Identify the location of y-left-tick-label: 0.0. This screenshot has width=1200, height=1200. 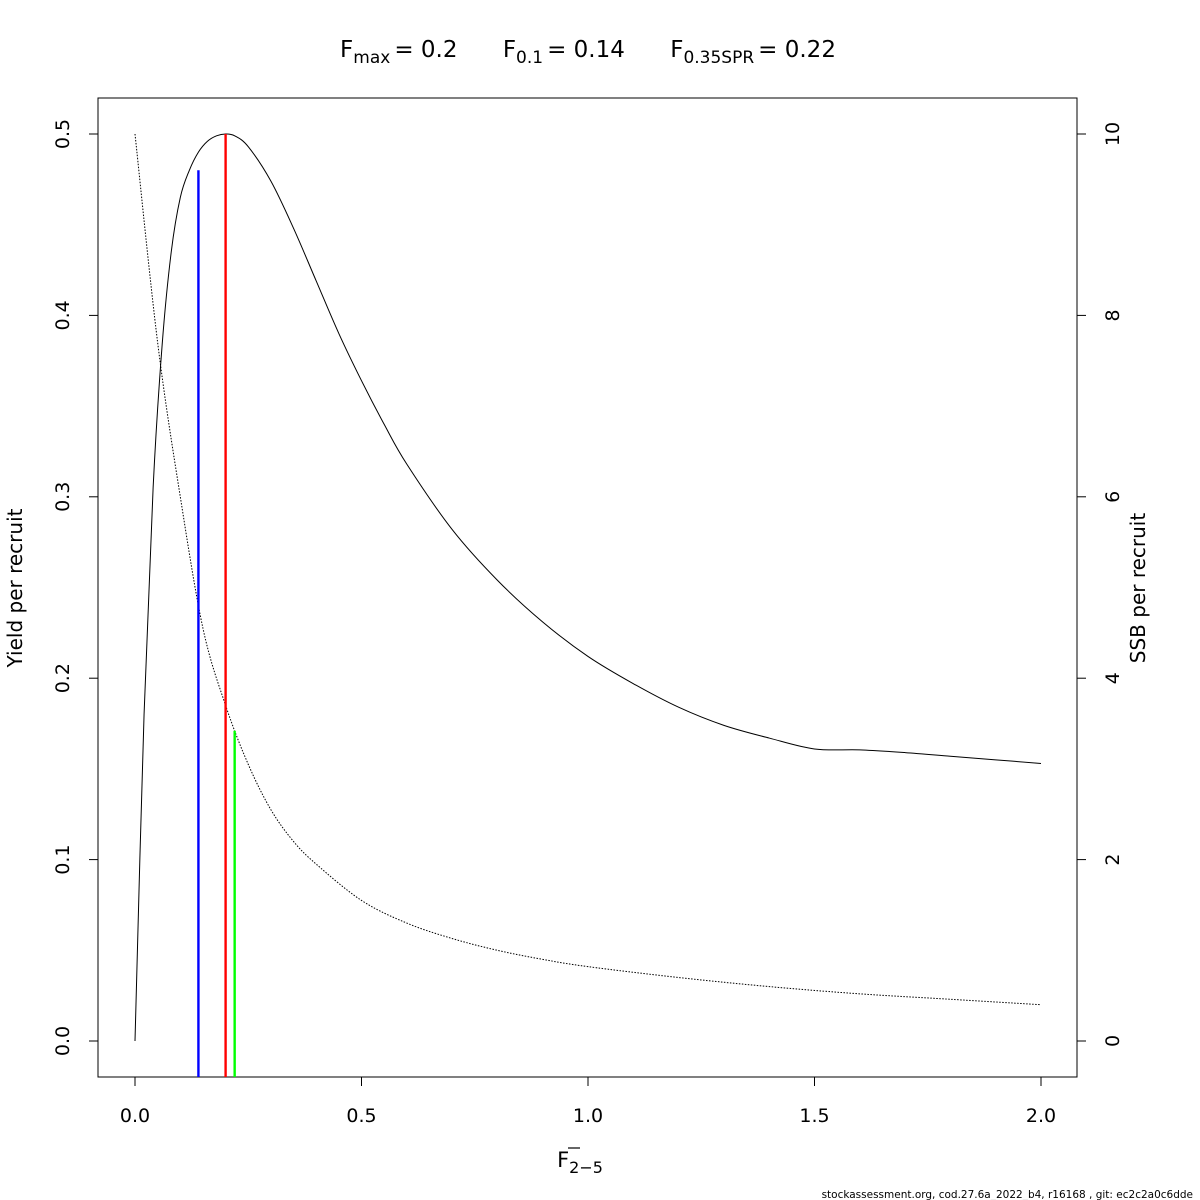
(63, 1041).